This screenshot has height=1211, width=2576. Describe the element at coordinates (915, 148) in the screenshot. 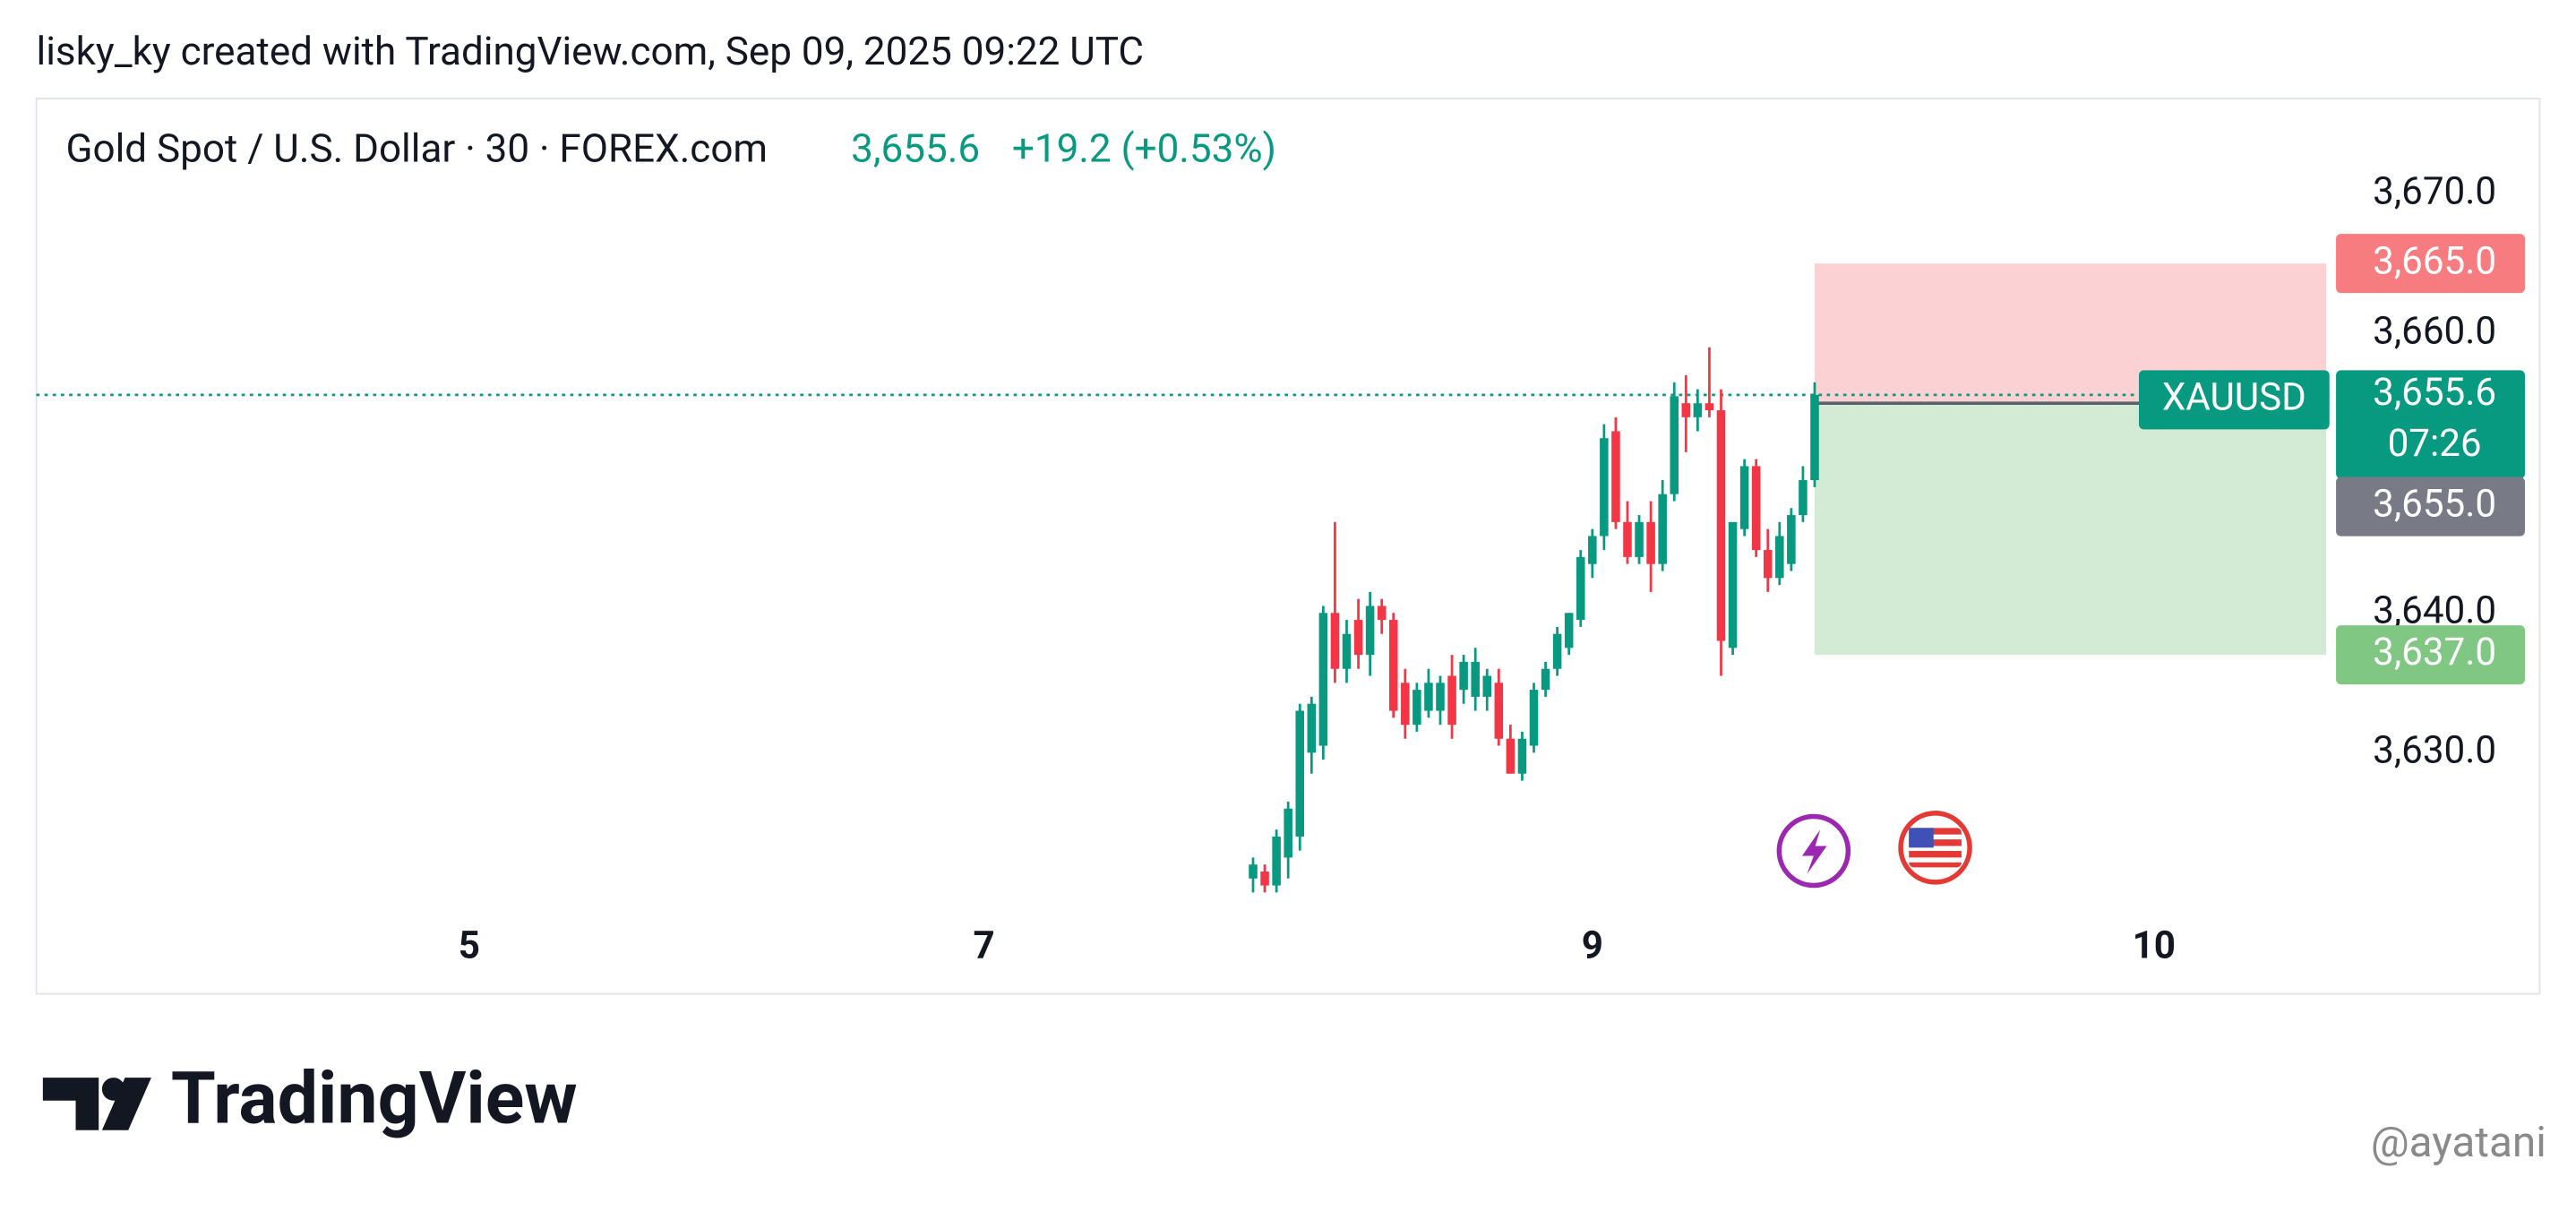

I see `legend-price: 3,655.6` at that location.